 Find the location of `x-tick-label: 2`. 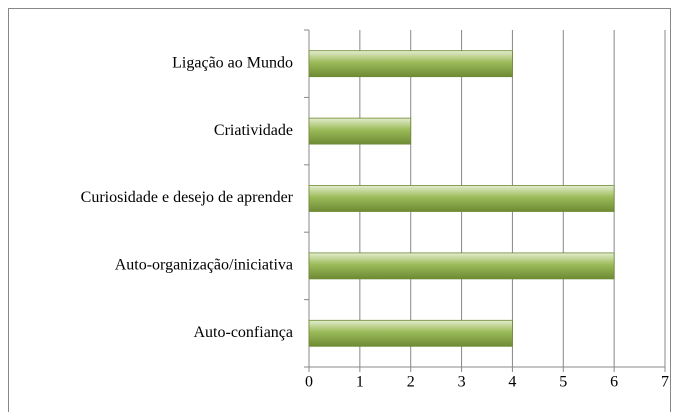

x-tick-label: 2 is located at coordinates (411, 382).